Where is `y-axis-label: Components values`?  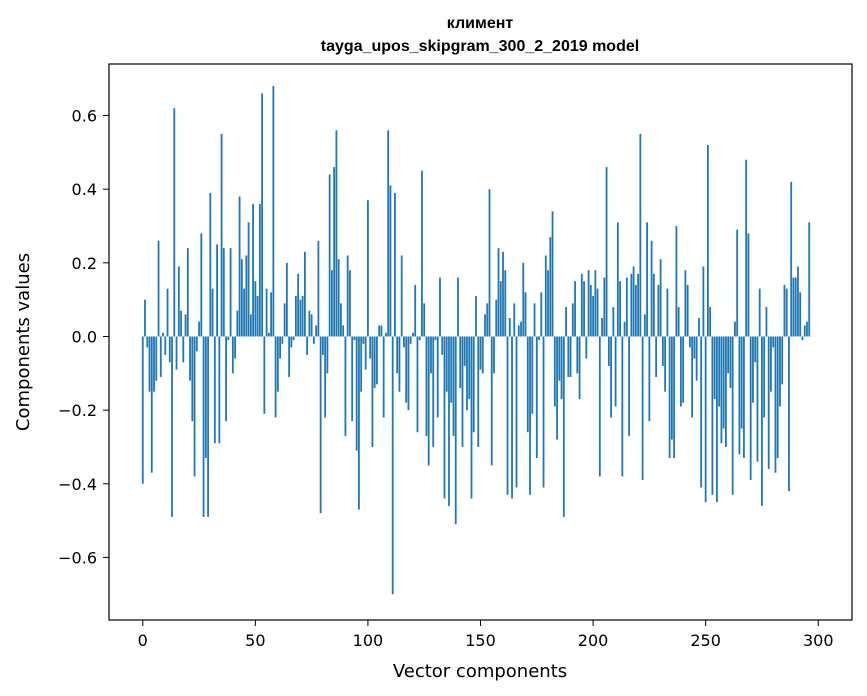 y-axis-label: Components values is located at coordinates (23, 342).